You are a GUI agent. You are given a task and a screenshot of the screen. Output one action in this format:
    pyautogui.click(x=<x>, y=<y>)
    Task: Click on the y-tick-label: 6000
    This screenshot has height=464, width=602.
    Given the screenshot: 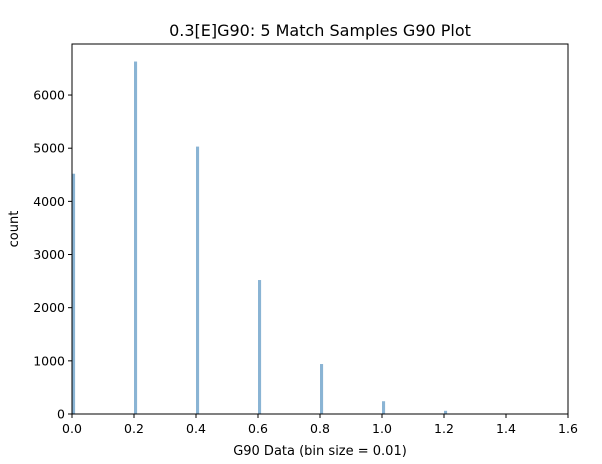 What is the action you would take?
    pyautogui.click(x=49, y=95)
    